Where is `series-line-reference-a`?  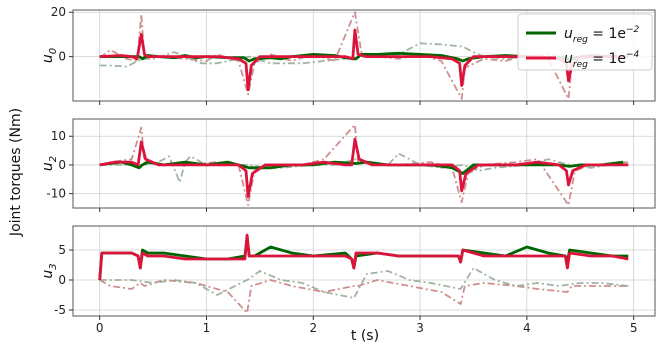
series-line-reference-a is located at coordinates (364, 296).